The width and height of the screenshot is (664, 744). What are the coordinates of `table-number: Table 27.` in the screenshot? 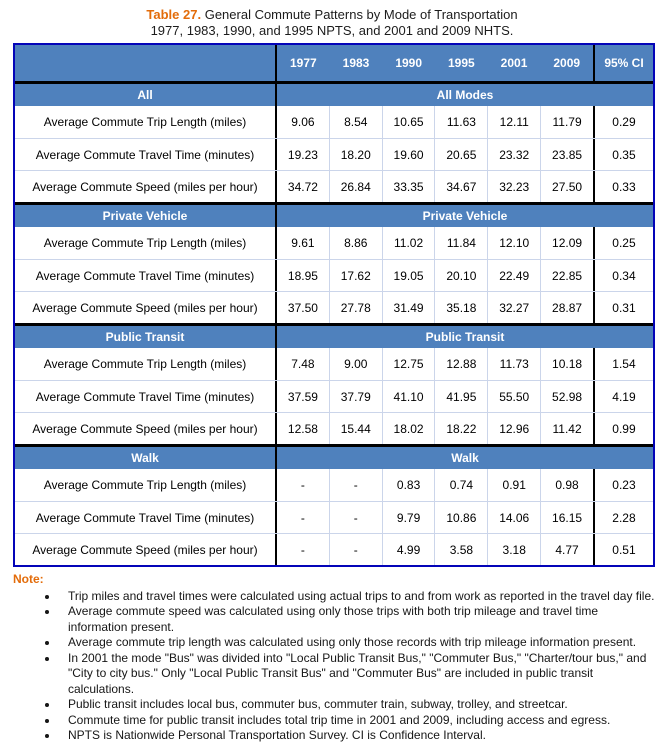 It's located at (174, 14).